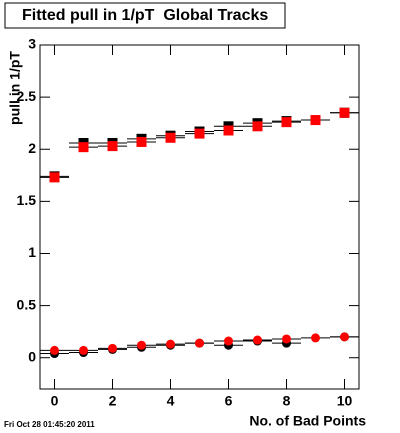 The image size is (400, 433). What do you see at coordinates (27, 96) in the screenshot?
I see `y-tick-label: 2.5` at bounding box center [27, 96].